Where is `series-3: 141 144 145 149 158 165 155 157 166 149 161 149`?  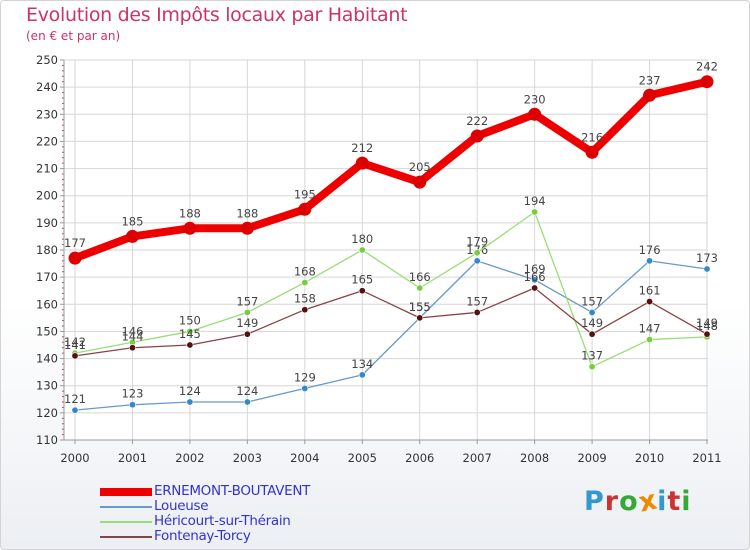 series-3: 141 144 145 149 158 165 155 157 166 149 161 149 is located at coordinates (391, 315).